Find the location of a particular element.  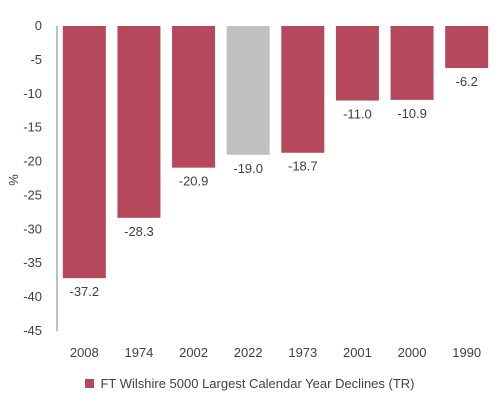

x-tick-label: 2000 is located at coordinates (412, 352).